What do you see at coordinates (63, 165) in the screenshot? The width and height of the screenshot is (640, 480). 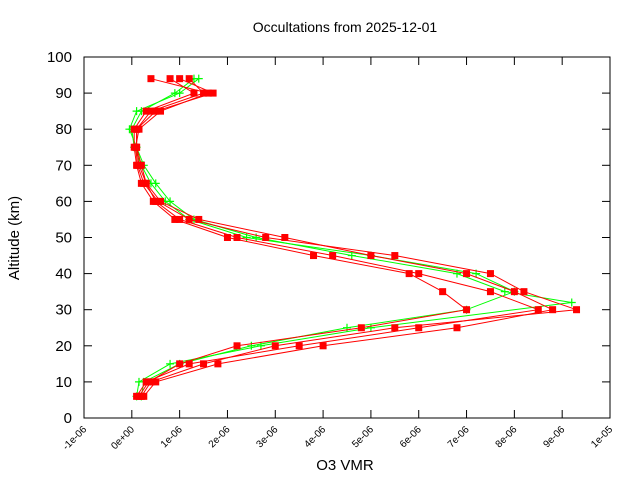 I see `y-tick-label: 70` at bounding box center [63, 165].